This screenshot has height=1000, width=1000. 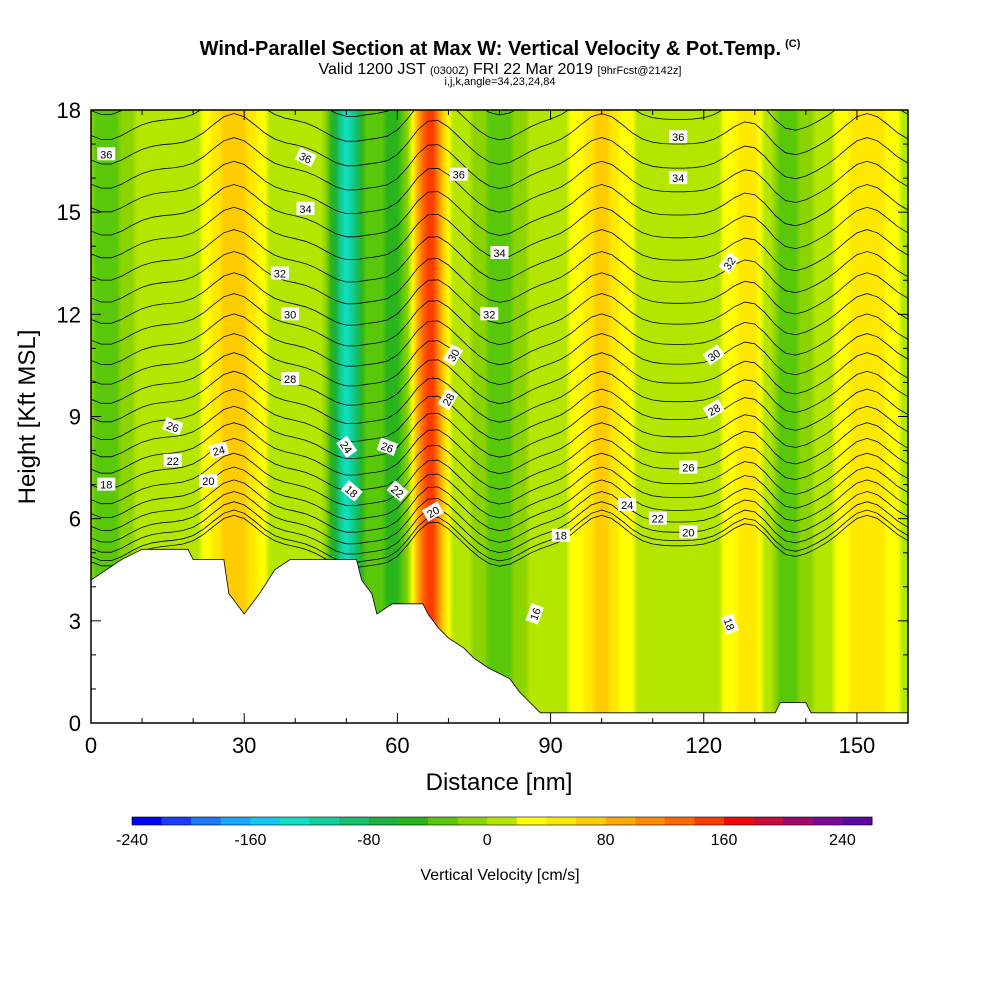 I want to click on y-tick-label: 15, so click(x=69, y=212).